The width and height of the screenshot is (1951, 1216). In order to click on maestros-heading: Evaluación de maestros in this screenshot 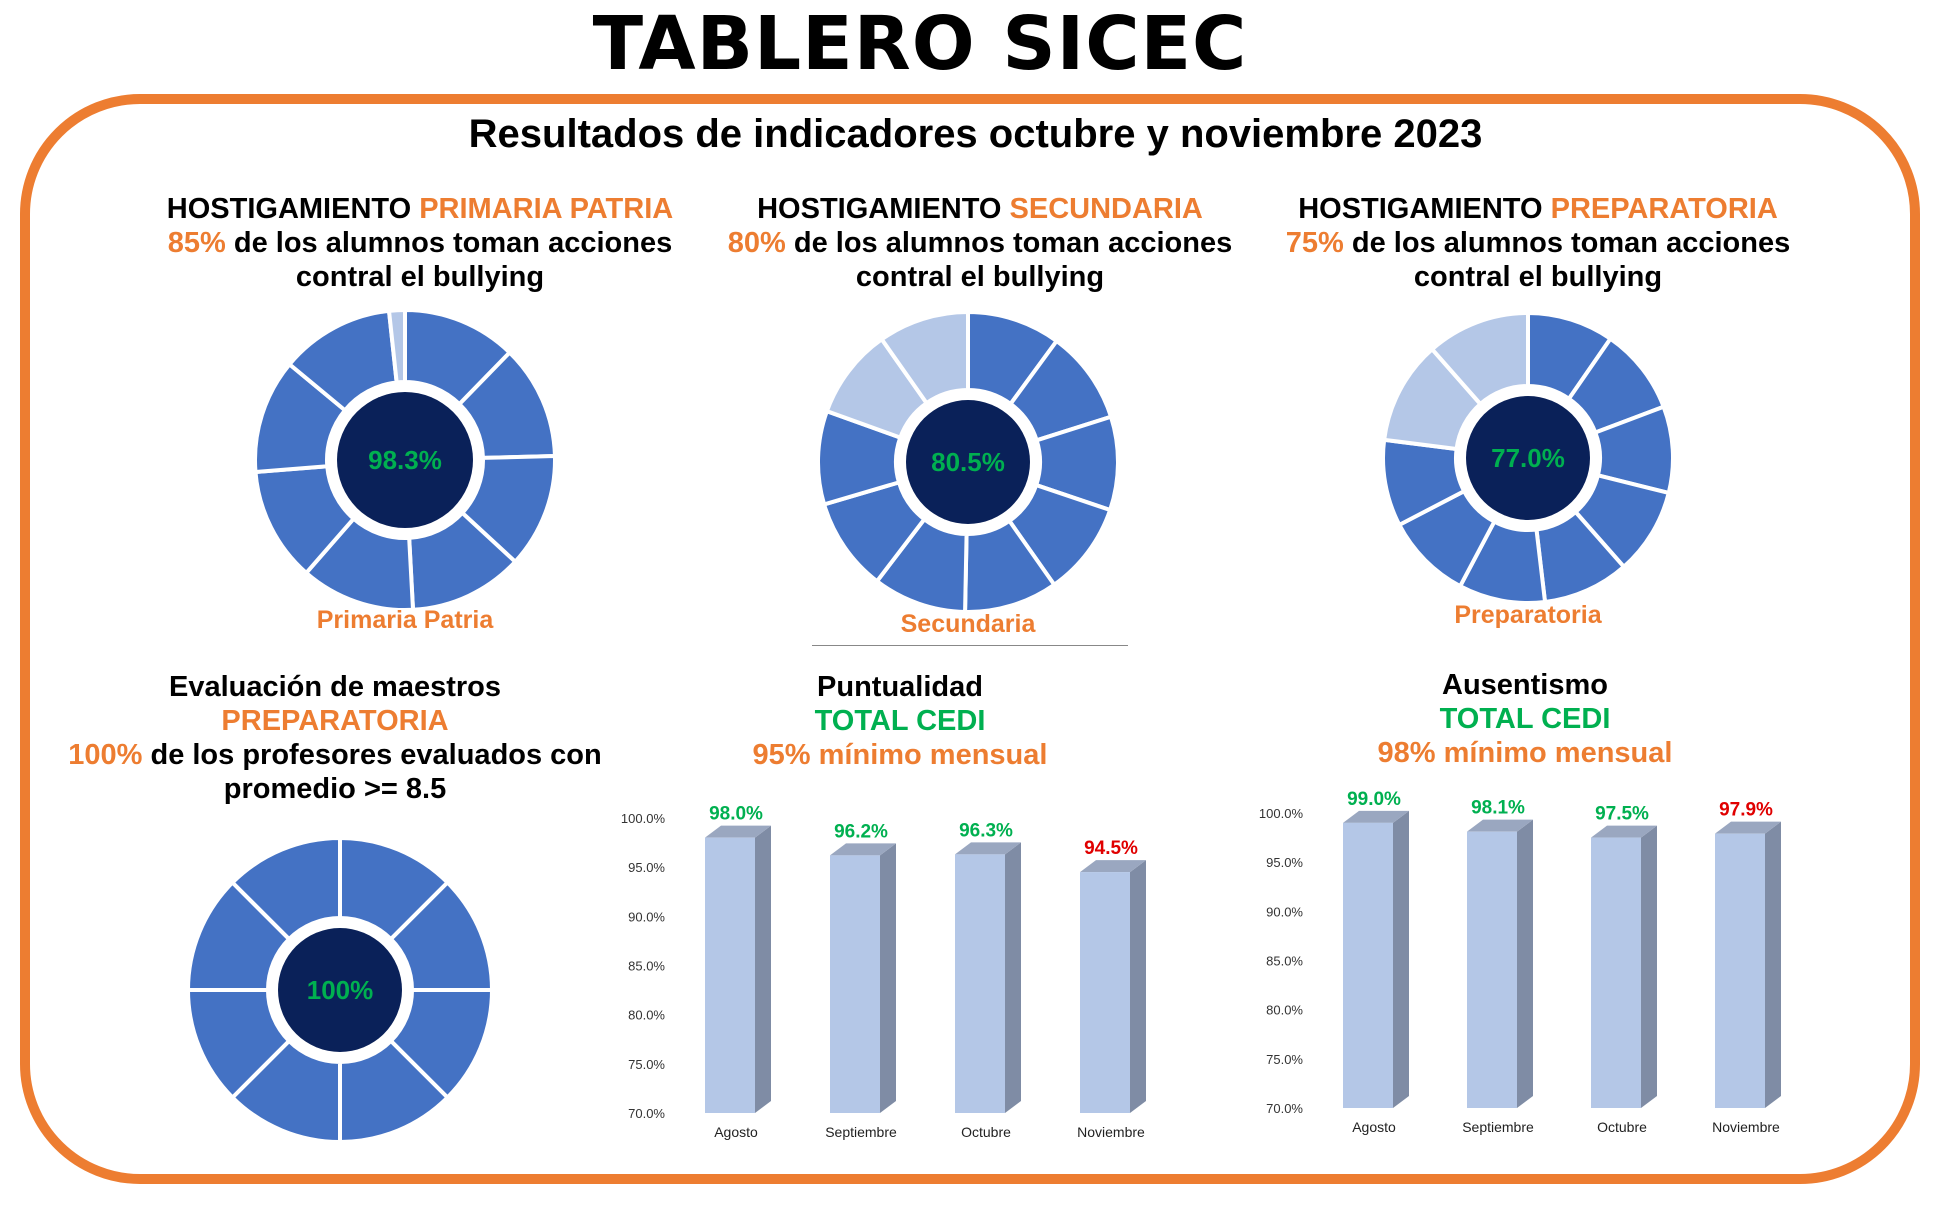, I will do `click(335, 687)`.